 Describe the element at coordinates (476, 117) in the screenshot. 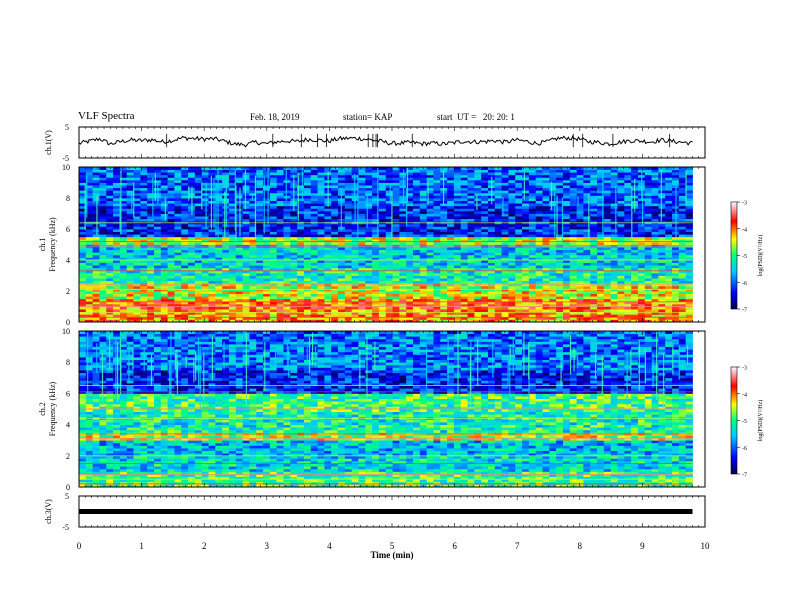

I see `start-time-label: start UT = 20: 20: 1` at that location.